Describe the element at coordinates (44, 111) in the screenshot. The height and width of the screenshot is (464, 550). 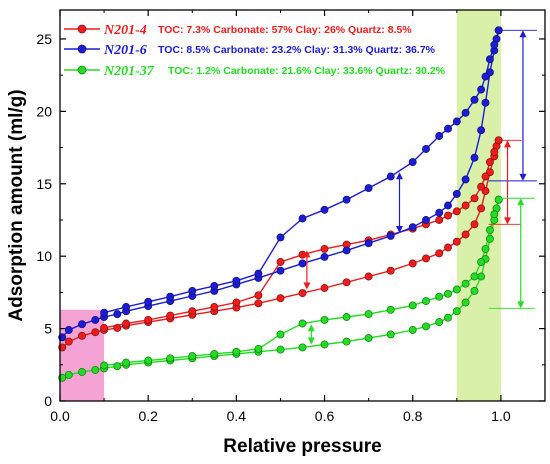
I see `y-tick-label: 20` at that location.